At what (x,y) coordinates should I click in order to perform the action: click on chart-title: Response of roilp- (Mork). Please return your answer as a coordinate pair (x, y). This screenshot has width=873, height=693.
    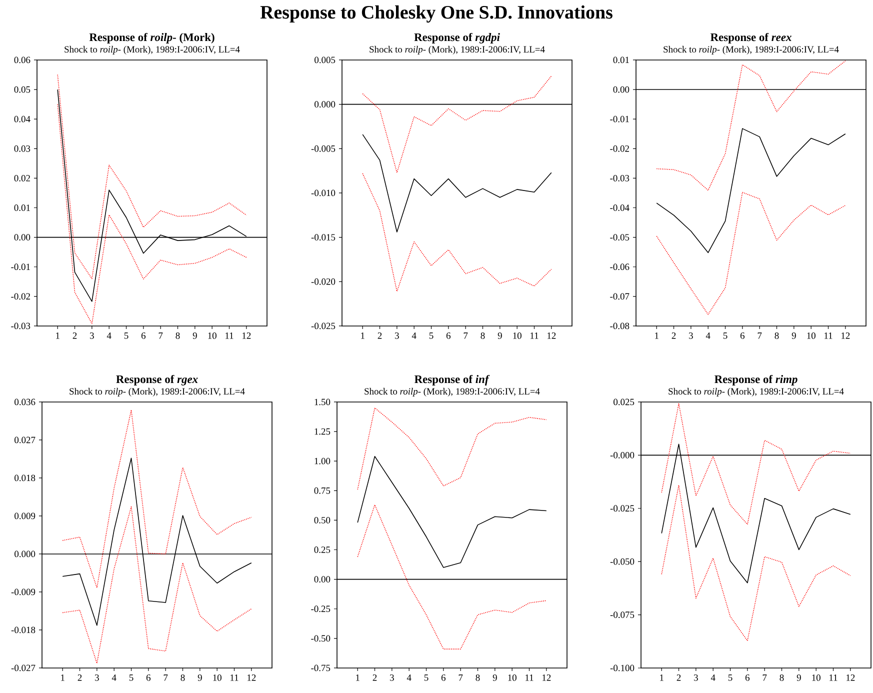
    Looking at the image, I should click on (151, 38).